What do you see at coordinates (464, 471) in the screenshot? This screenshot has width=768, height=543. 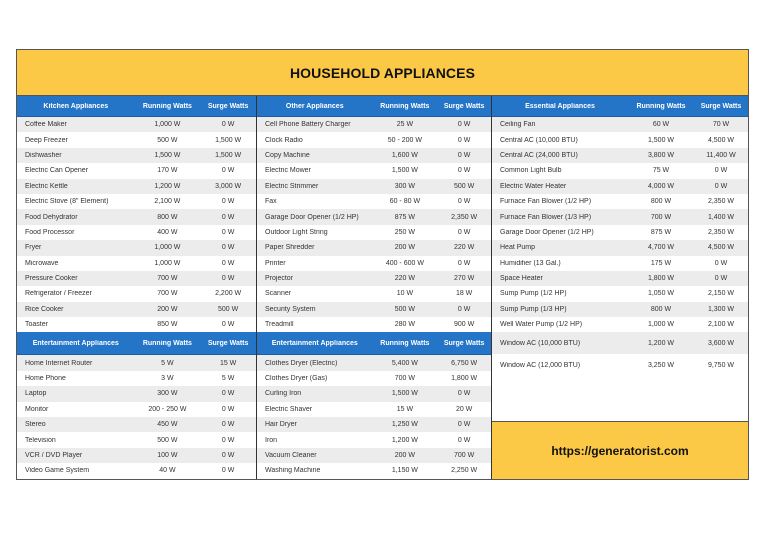 I see `surge-watts: 2,250 W` at bounding box center [464, 471].